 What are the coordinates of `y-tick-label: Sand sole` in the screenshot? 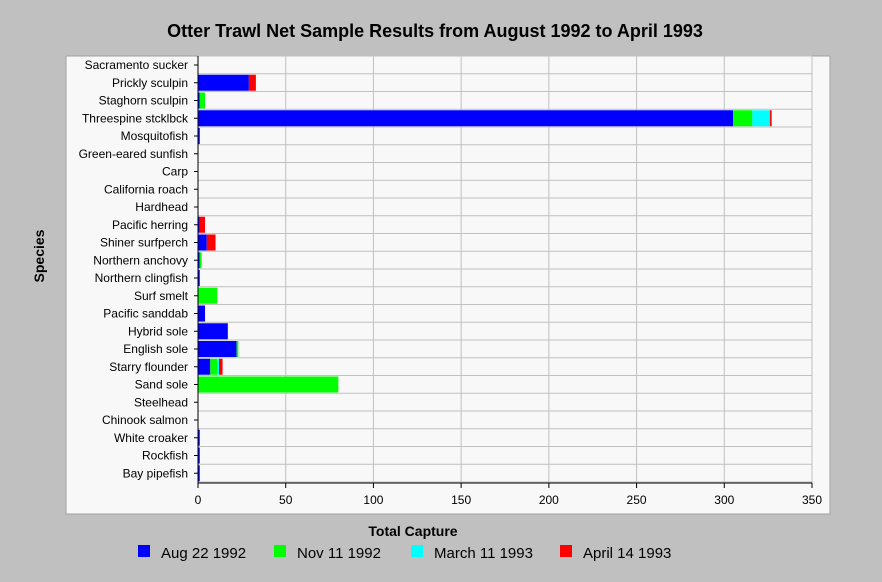 It's located at (162, 385).